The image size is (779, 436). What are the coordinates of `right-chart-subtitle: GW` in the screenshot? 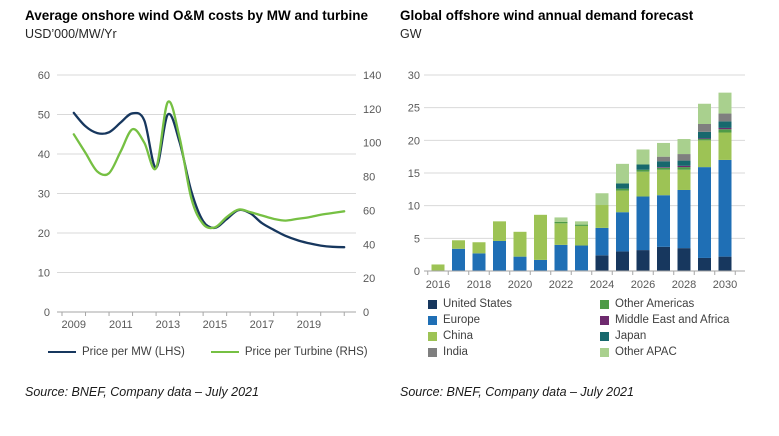 It's located at (411, 34).